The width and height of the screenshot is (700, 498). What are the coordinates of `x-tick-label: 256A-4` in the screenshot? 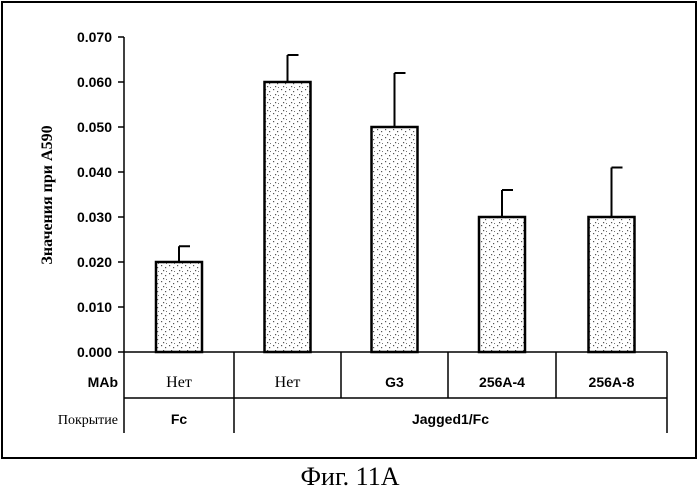 It's located at (502, 382).